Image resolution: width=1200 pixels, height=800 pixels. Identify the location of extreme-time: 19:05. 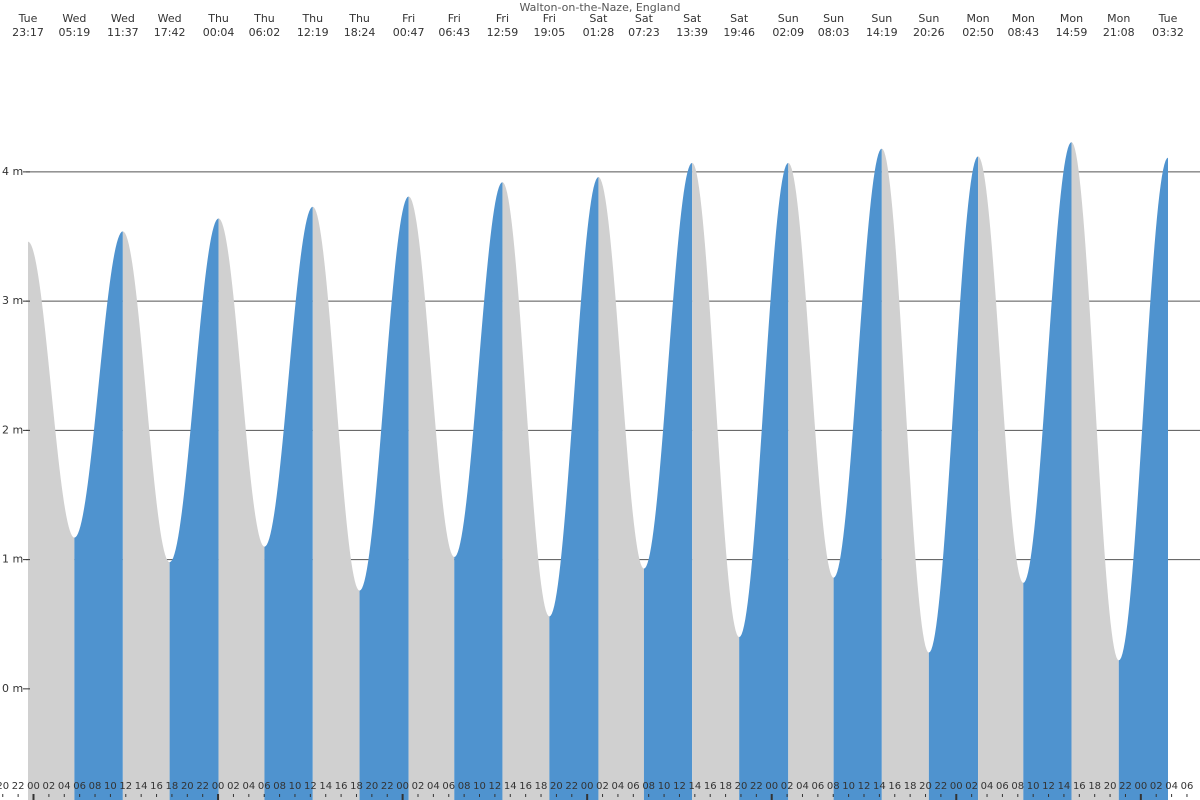
(550, 32).